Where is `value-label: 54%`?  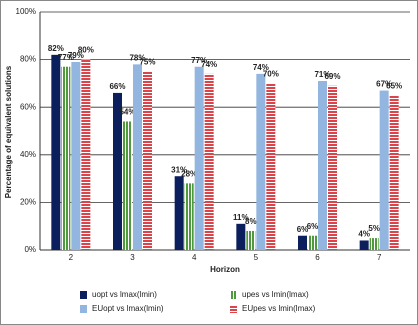 value-label: 54% is located at coordinates (127, 112).